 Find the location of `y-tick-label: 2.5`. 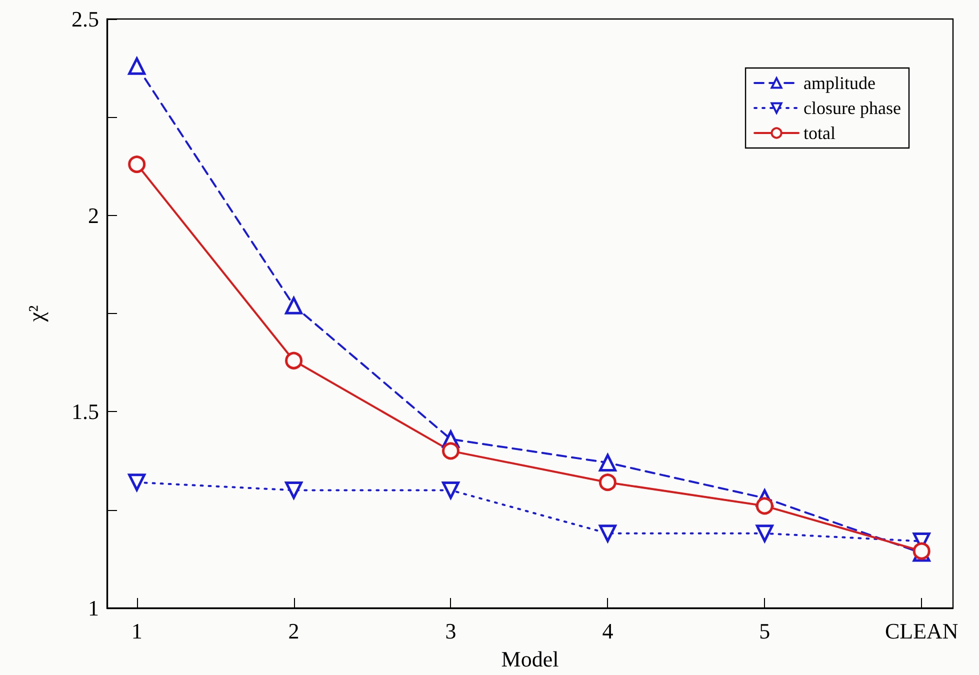

y-tick-label: 2.5 is located at coordinates (85, 19).